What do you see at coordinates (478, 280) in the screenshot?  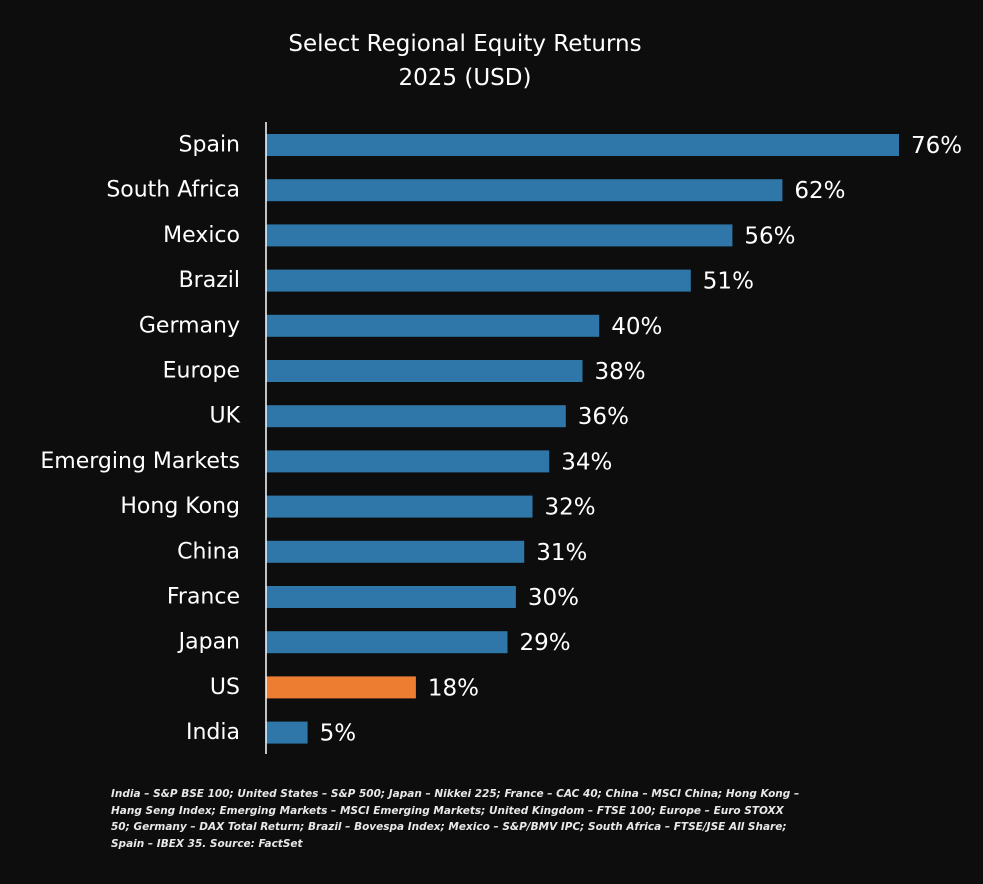 I see `bar-brazil` at bounding box center [478, 280].